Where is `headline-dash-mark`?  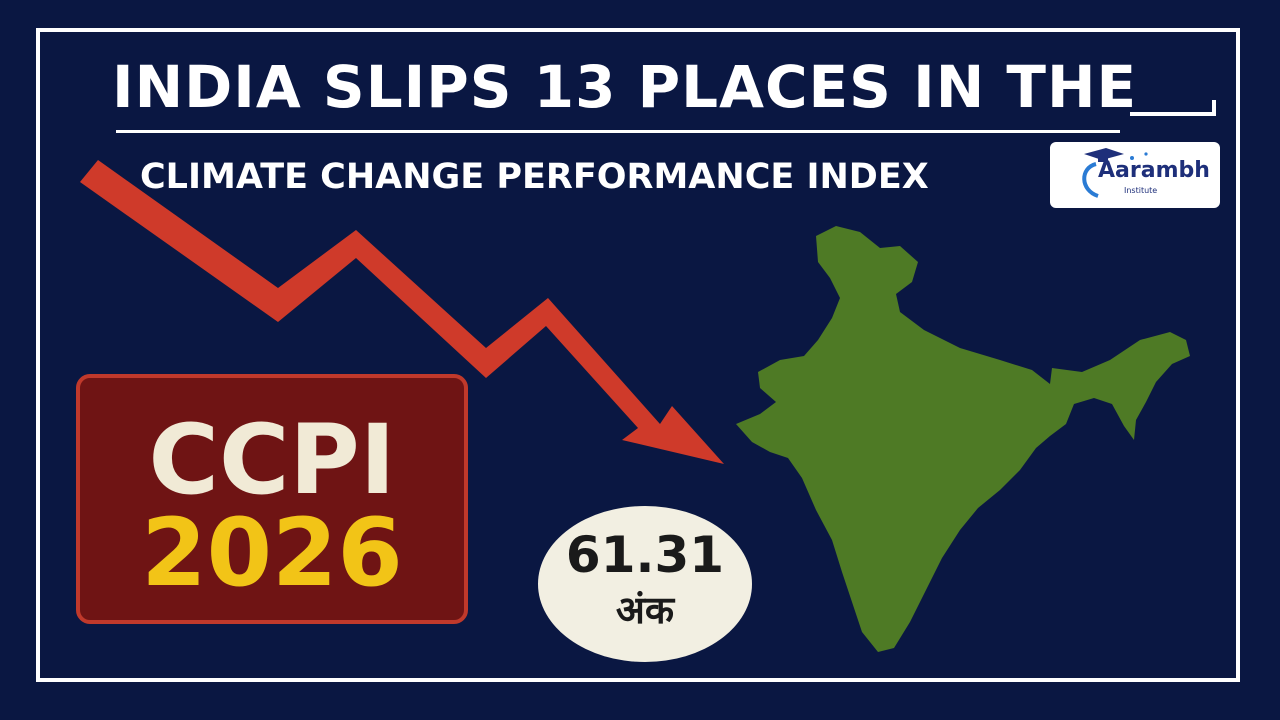 headline-dash-mark is located at coordinates (1173, 108).